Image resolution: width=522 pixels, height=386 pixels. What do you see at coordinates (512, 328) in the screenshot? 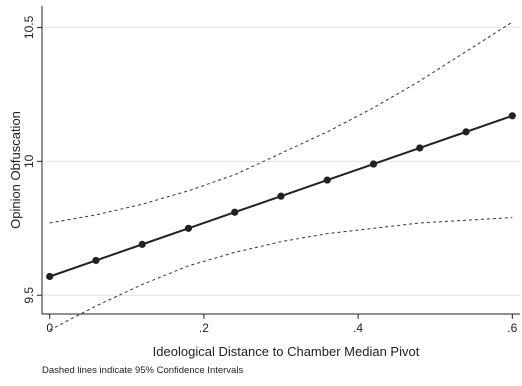
I see `x-tick-label: .6` at bounding box center [512, 328].